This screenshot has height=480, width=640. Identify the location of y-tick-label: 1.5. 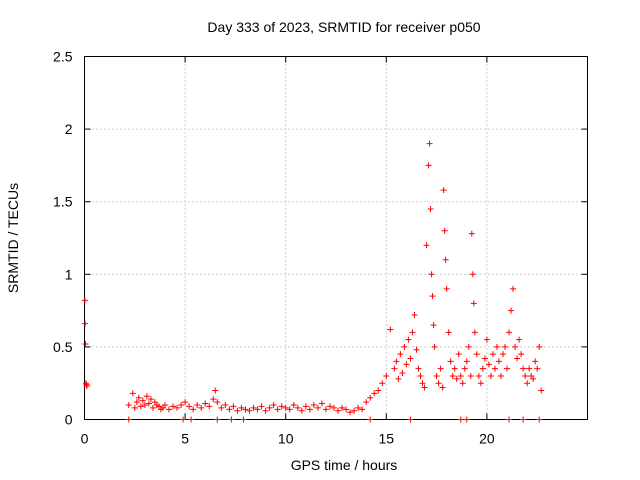
(63, 202).